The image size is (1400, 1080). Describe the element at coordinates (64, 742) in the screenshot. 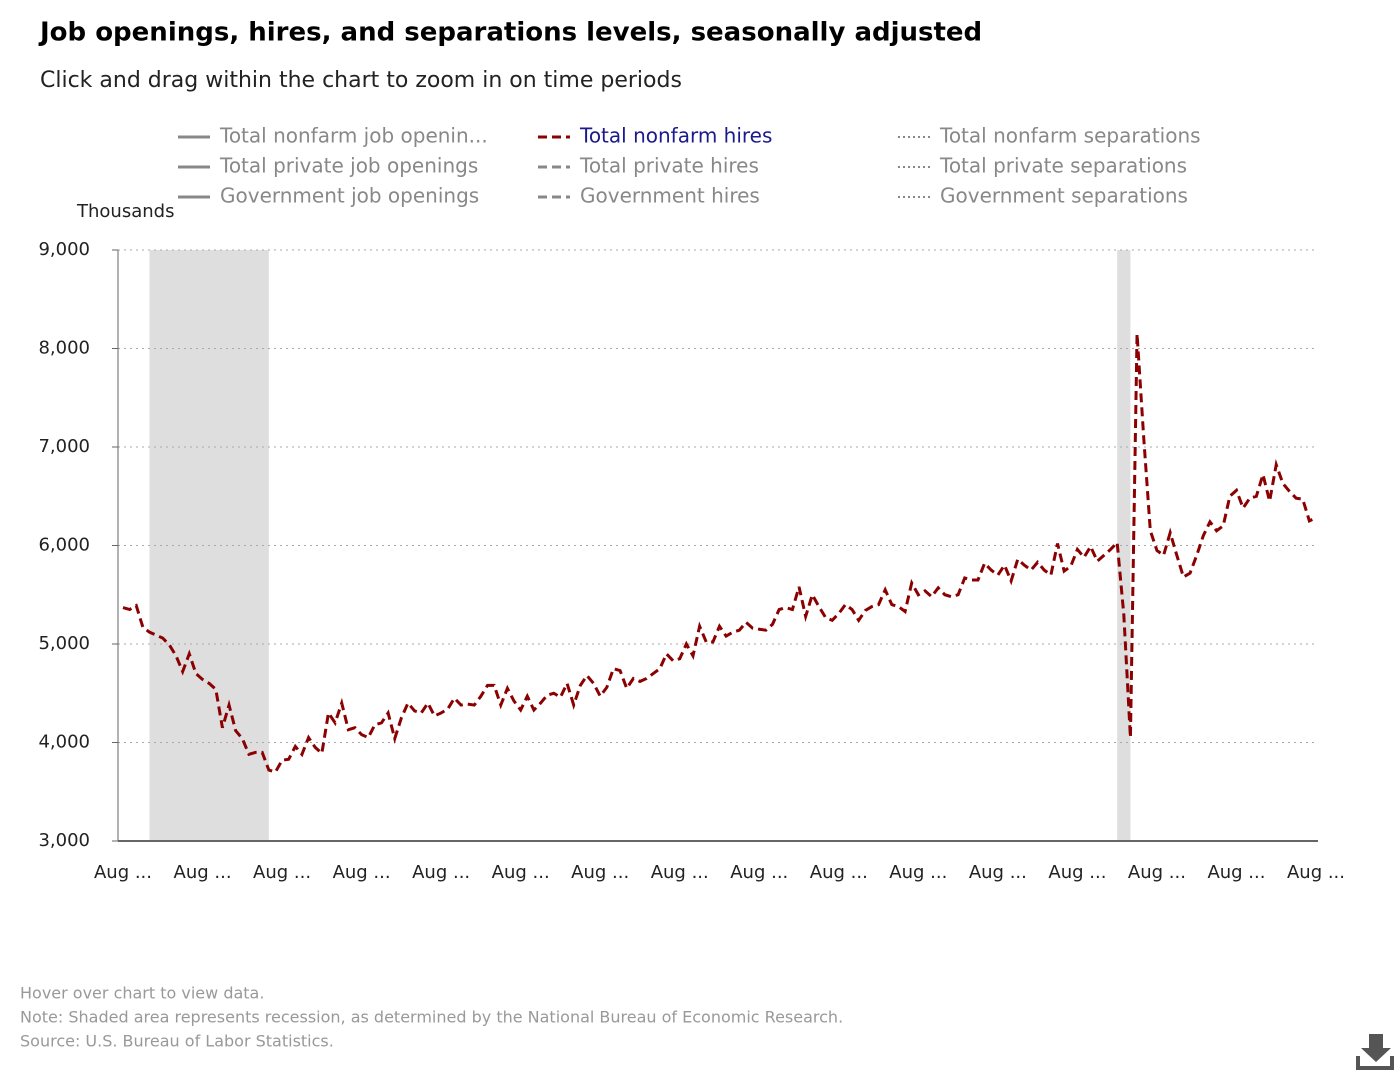

I see `y-tick-label: 4,000` at that location.